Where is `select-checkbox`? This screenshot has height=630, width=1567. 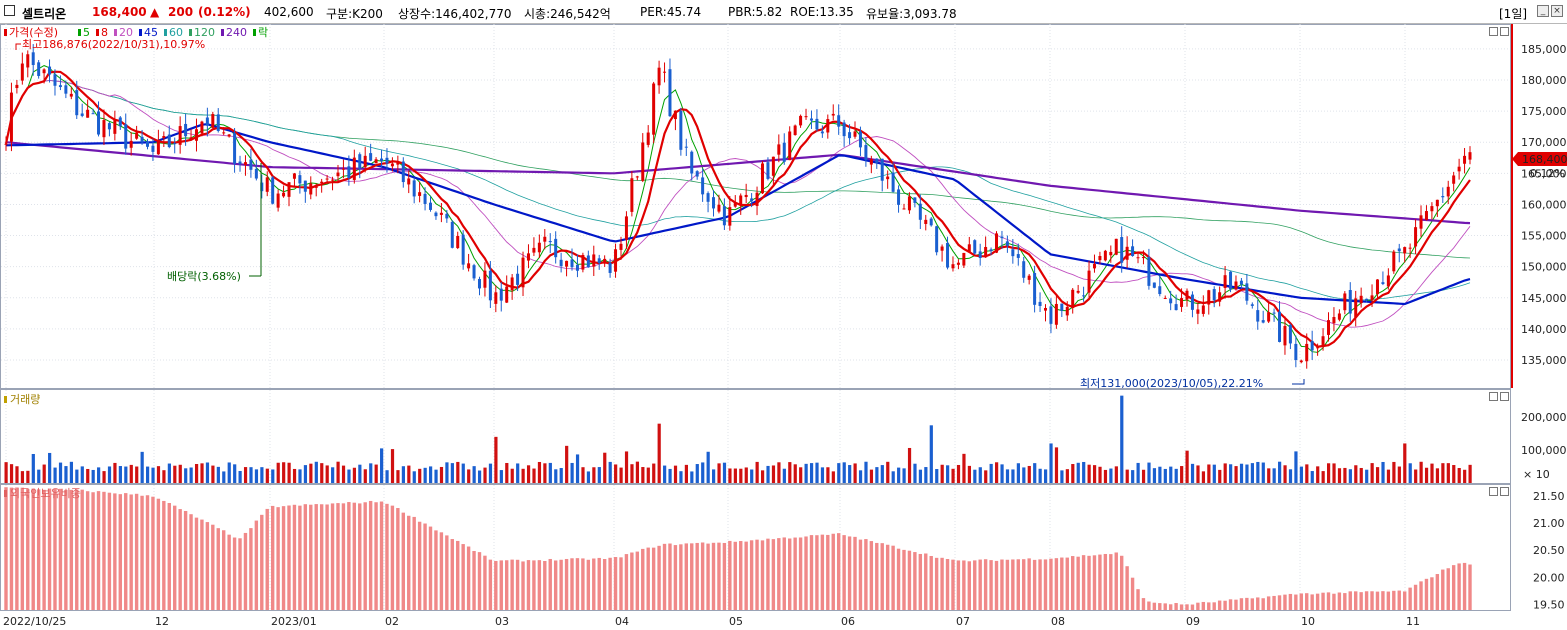
select-checkbox is located at coordinates (9, 10).